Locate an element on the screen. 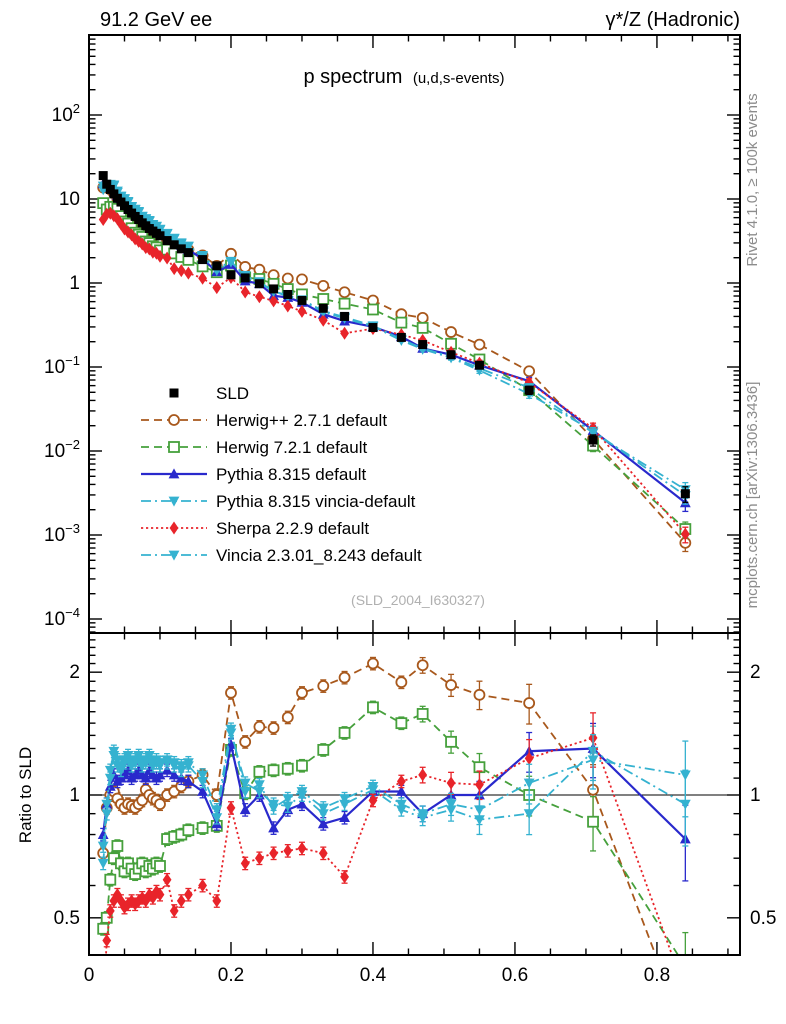 The image size is (786, 1024). legend-label: Vincia 2.3.01_8.243 default is located at coordinates (319, 555).